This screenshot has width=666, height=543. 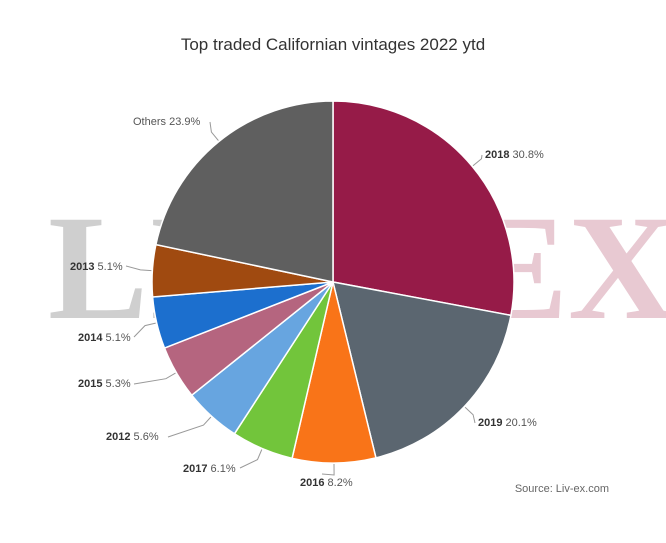 I want to click on chart-title: Top traded Californian vintages 2022 ytd, so click(x=333, y=44).